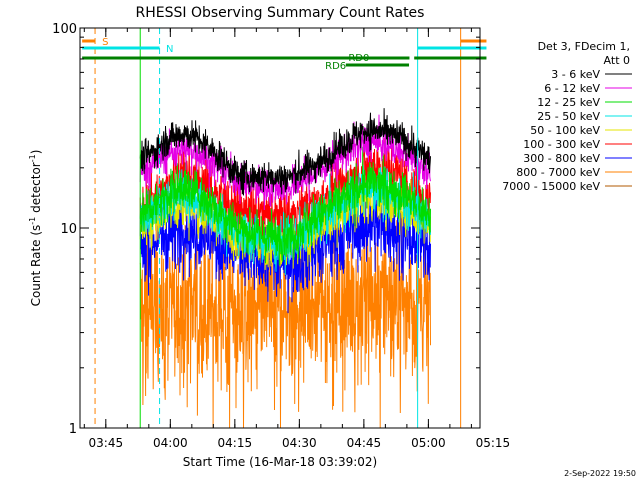 The height and width of the screenshot is (480, 640). I want to click on legend-label-6-12-kev: 6 - 12 keV, so click(572, 88).